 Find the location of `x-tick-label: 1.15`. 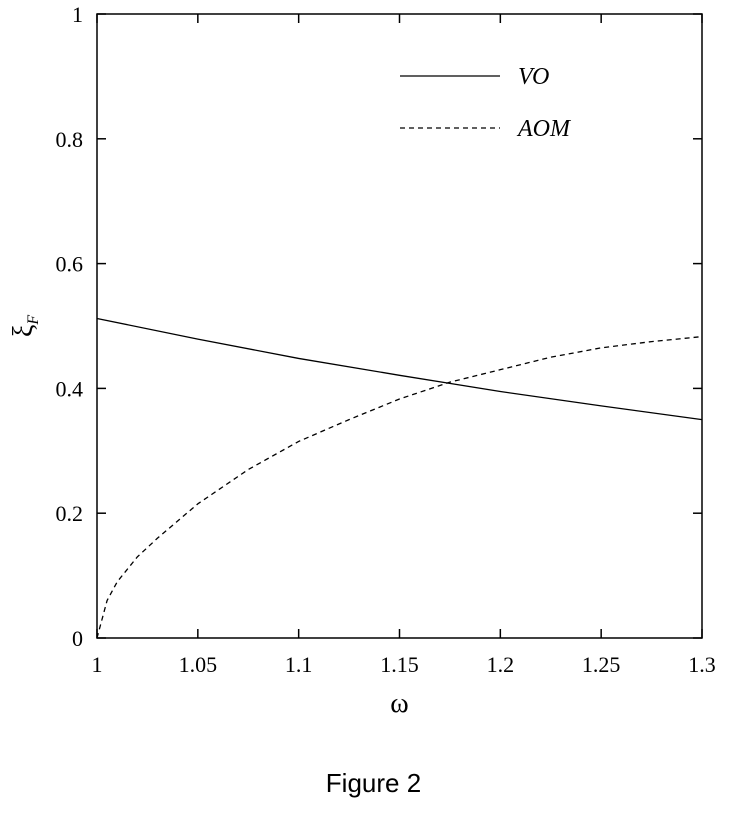

x-tick-label: 1.15 is located at coordinates (399, 664).